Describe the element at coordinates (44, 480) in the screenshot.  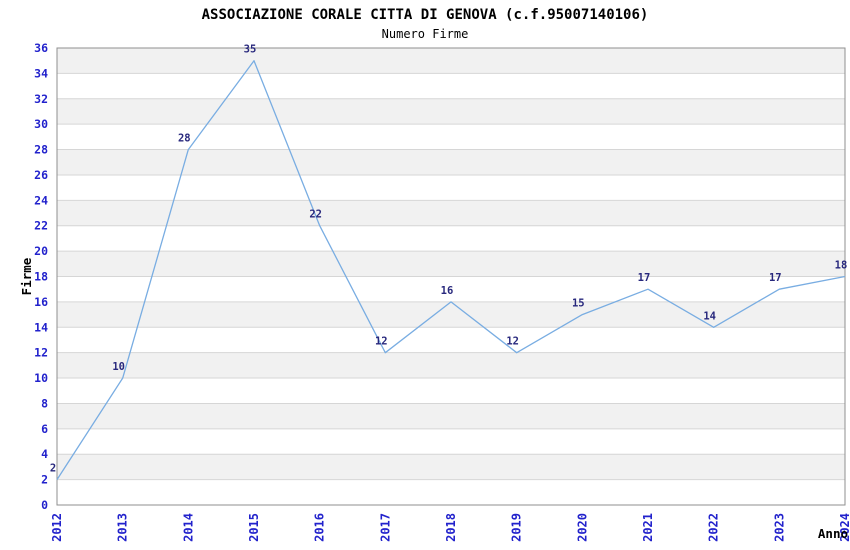
I see `y-tick-label: 2` at that location.